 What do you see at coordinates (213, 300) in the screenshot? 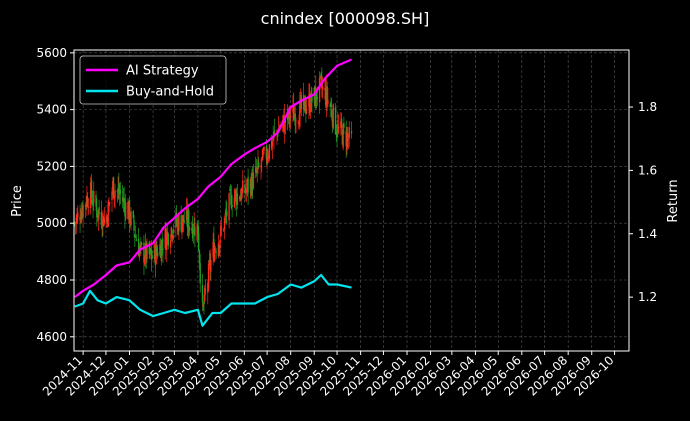
I see `series-line-buy-and-hold` at bounding box center [213, 300].